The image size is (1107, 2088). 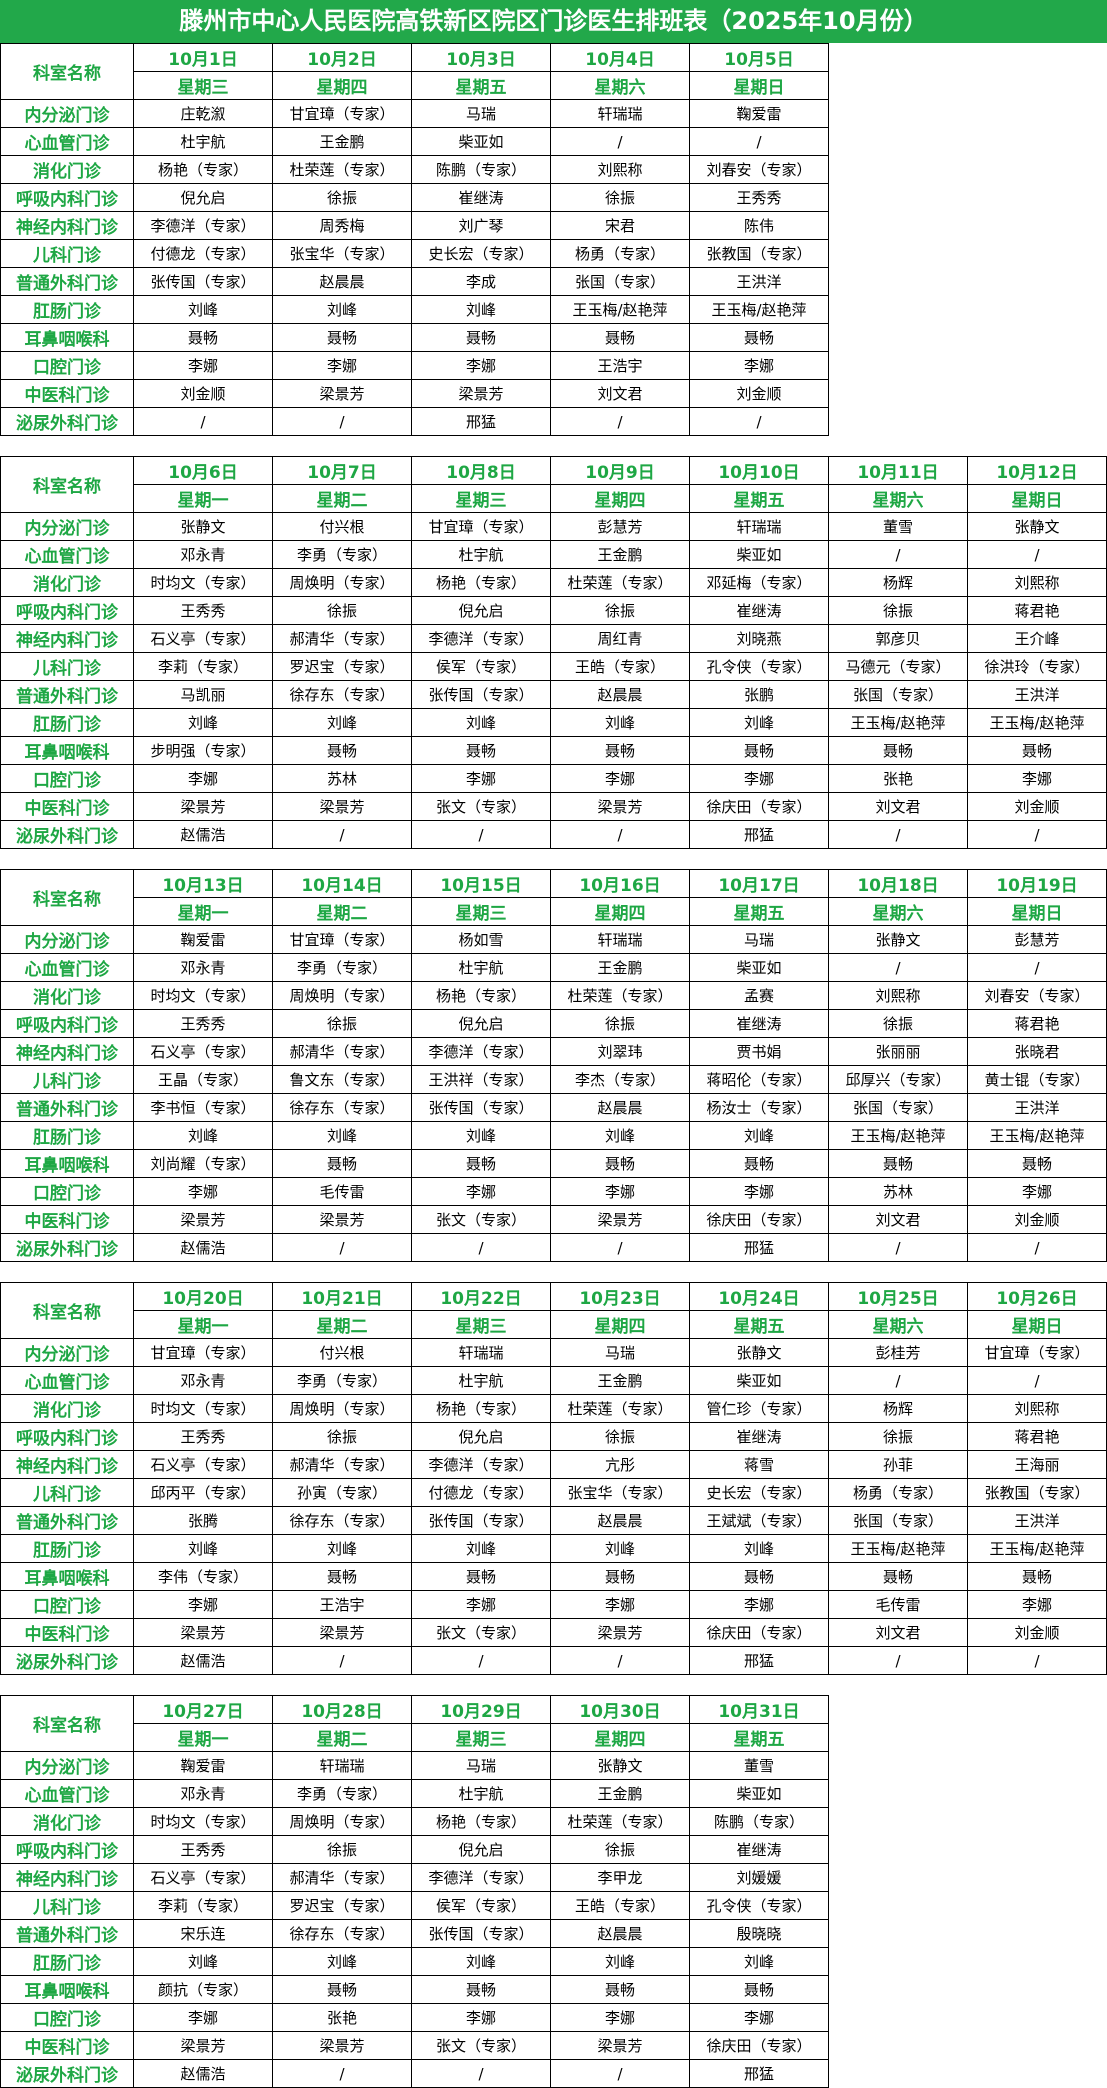 I want to click on doctor: 王金鹏, so click(x=620, y=967).